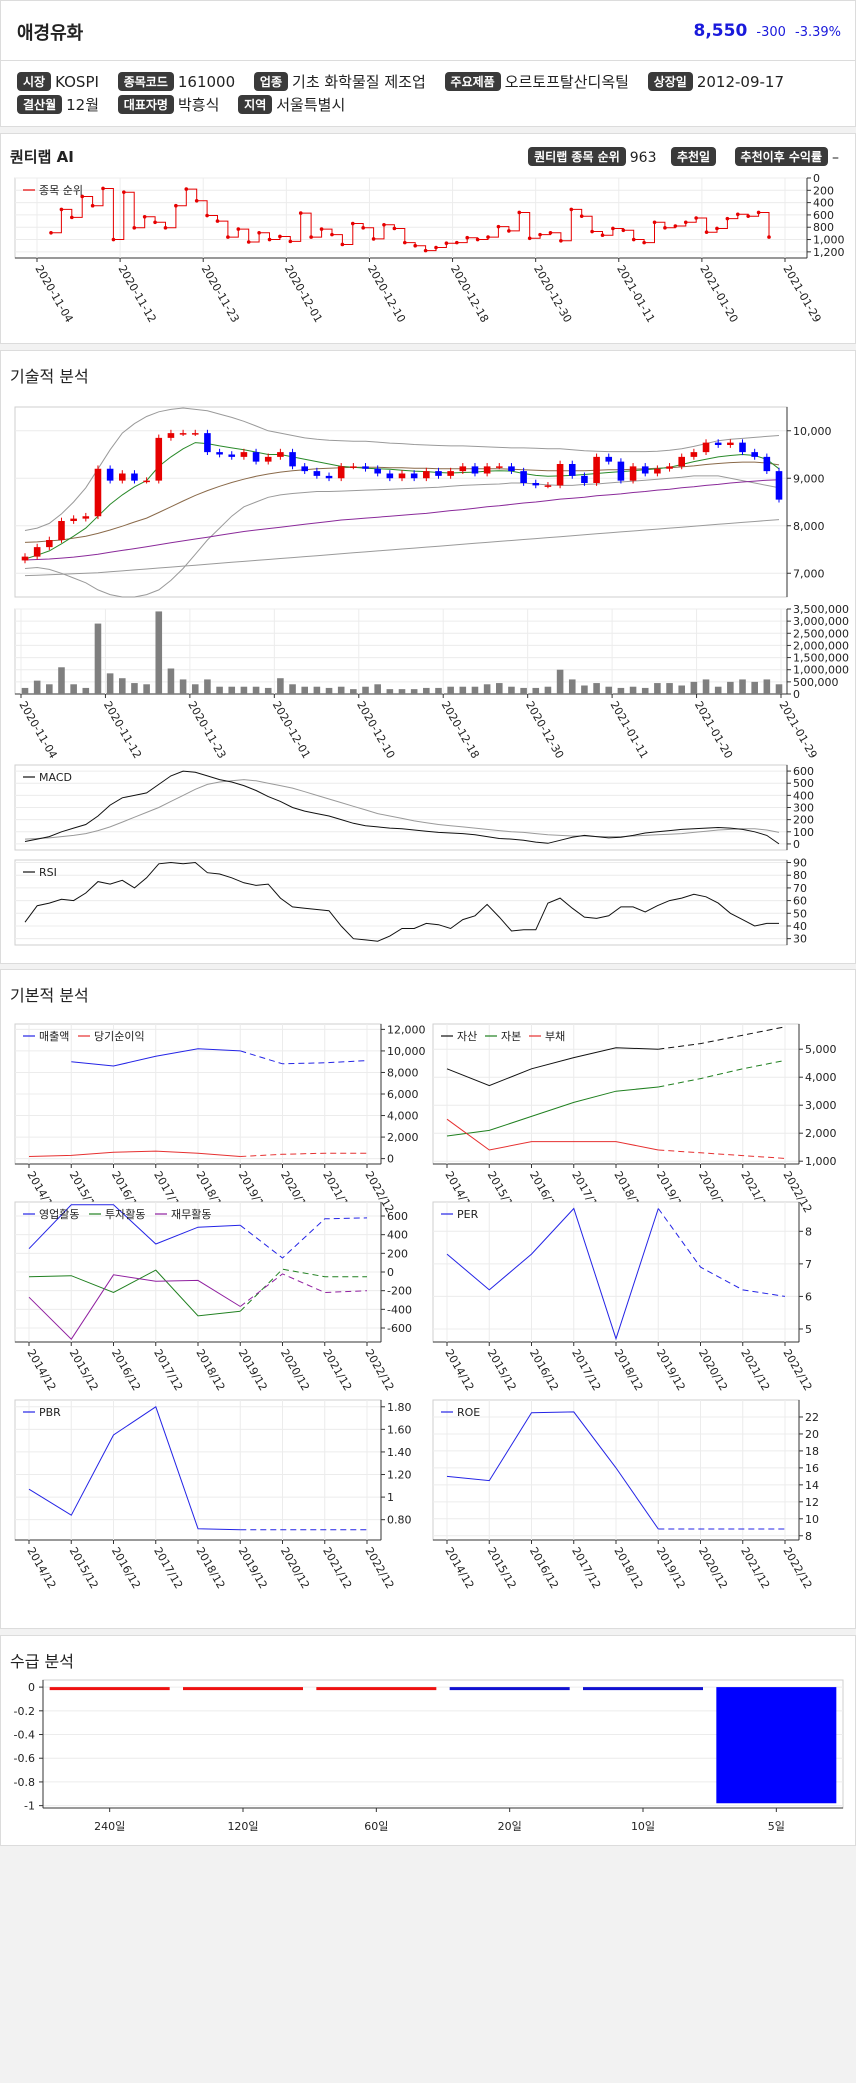 The height and width of the screenshot is (2083, 856). Describe the element at coordinates (303, 1238) in the screenshot. I see `cashflow-series-영업활동-forecast-line` at that location.